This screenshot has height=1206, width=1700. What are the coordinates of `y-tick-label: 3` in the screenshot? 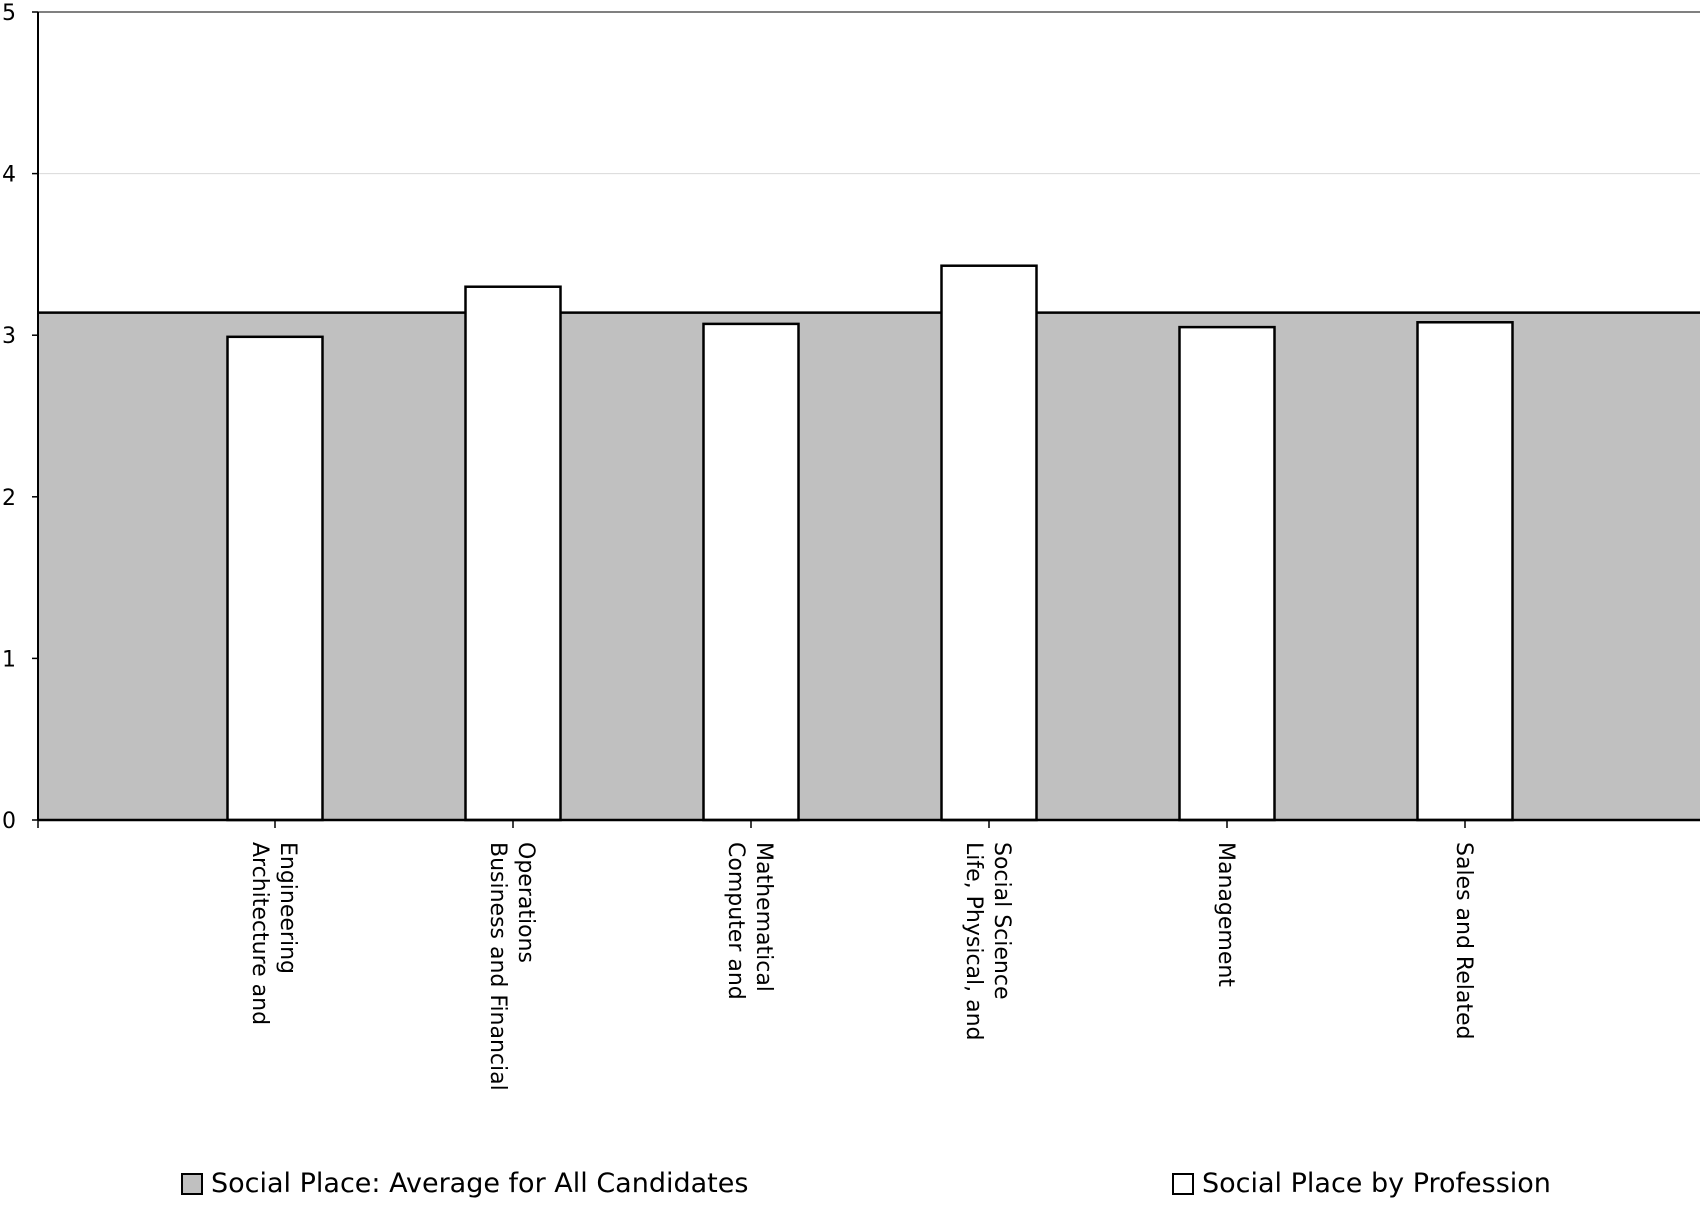 It's located at (9, 336).